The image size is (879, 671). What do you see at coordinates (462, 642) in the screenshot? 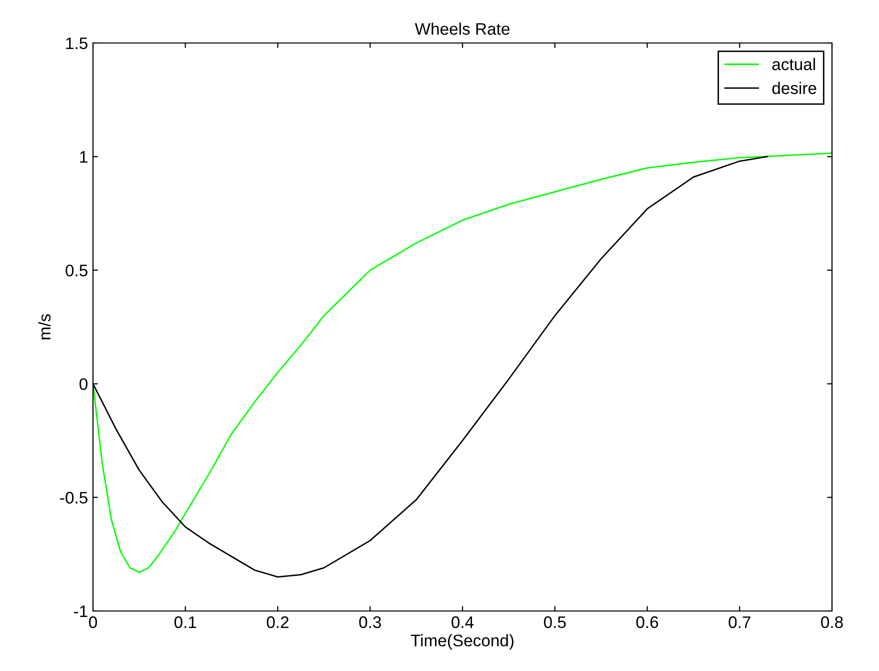
I see `x-axis-title: Time(Second)` at bounding box center [462, 642].